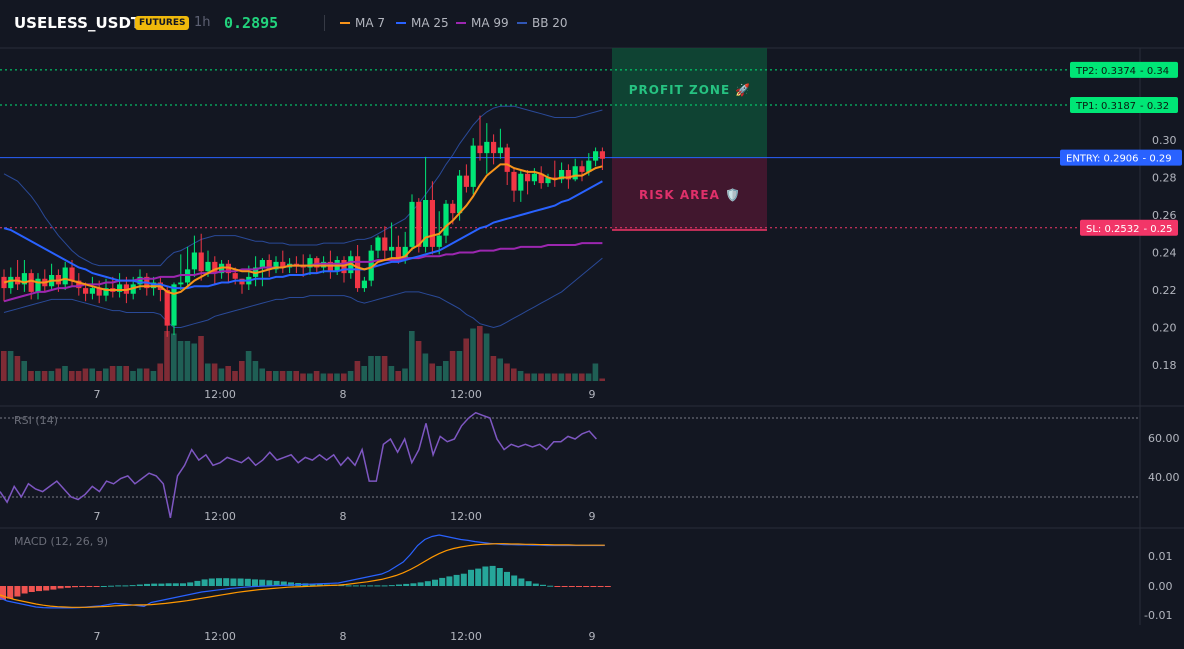  Describe the element at coordinates (1105, 71) in the screenshot. I see `tp2-tag-label: TP2: 0.3374` at that location.